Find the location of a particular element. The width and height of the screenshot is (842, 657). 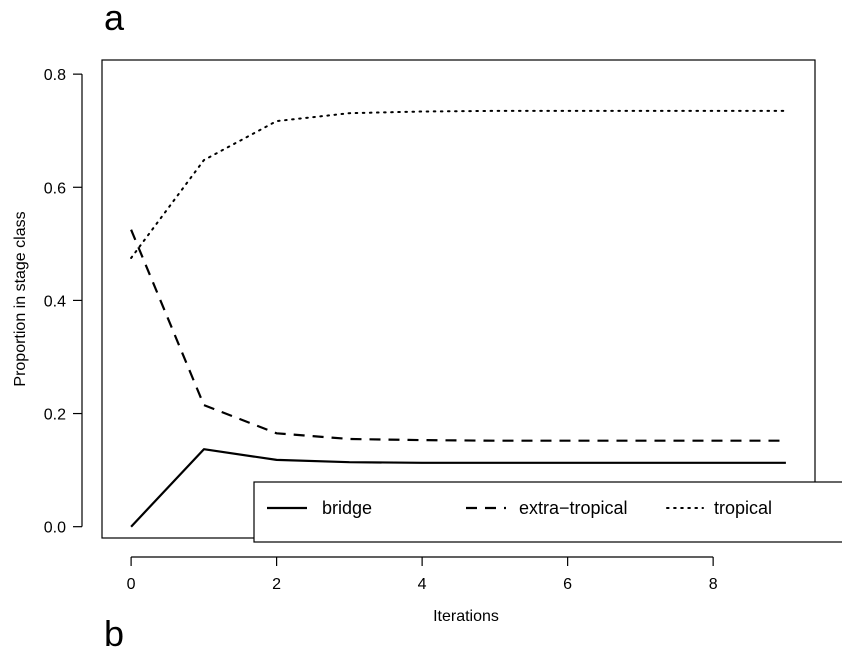

series-line-solid is located at coordinates (458, 488).